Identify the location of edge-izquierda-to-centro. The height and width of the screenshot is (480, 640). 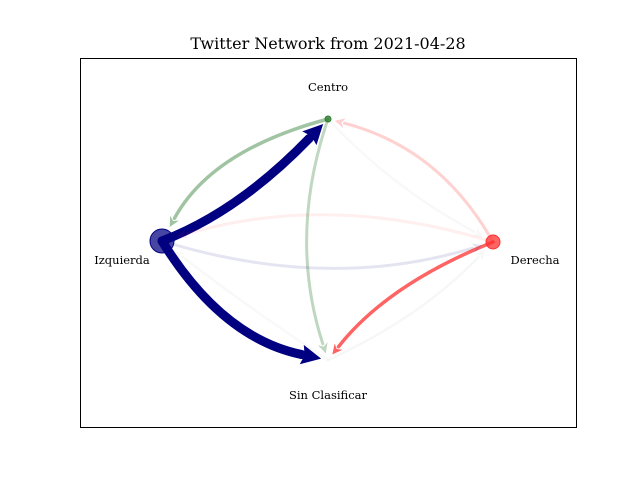
(240, 185).